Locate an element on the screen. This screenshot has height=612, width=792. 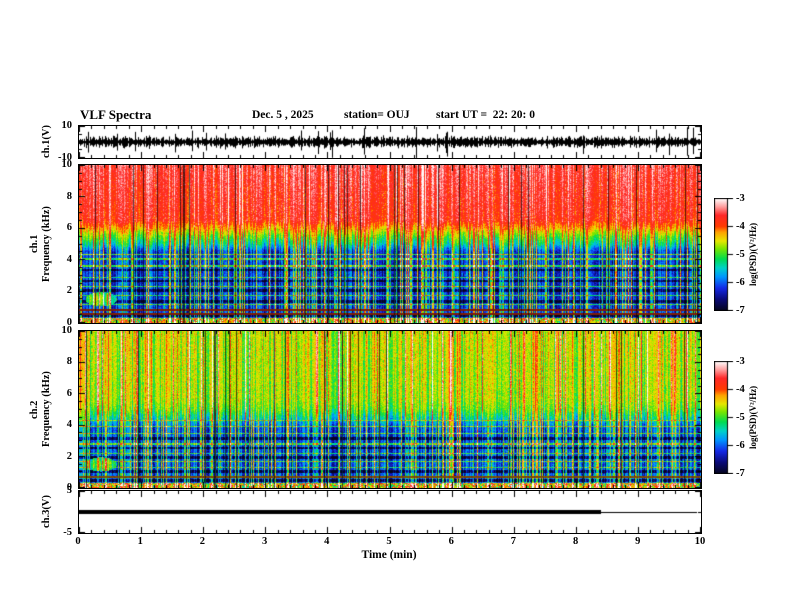
ch1-spectrogram-axis-label: ch.1 Frequency (kHz) is located at coordinates (42, 244).